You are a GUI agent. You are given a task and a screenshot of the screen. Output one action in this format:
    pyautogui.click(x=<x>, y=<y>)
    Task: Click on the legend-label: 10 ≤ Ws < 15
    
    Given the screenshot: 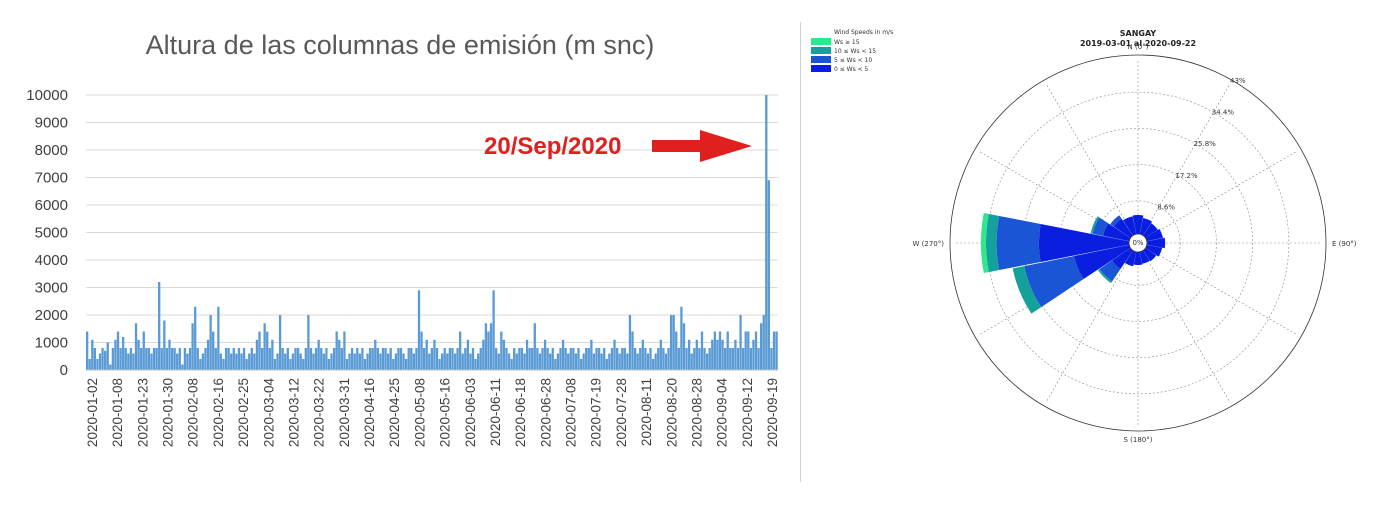 What is the action you would take?
    pyautogui.click(x=855, y=51)
    